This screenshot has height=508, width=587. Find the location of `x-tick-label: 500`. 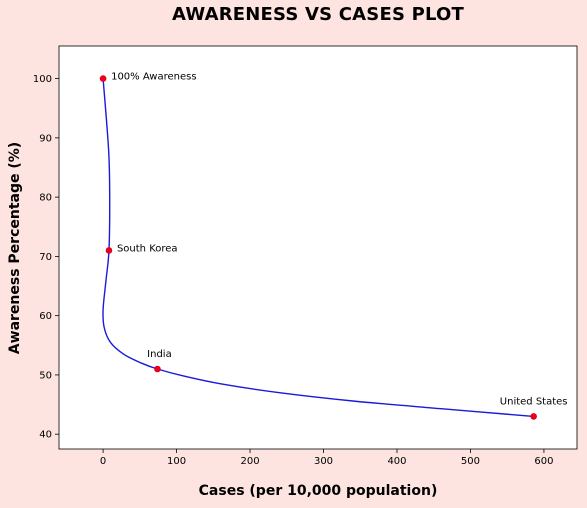

x-tick-label: 500 is located at coordinates (470, 461).